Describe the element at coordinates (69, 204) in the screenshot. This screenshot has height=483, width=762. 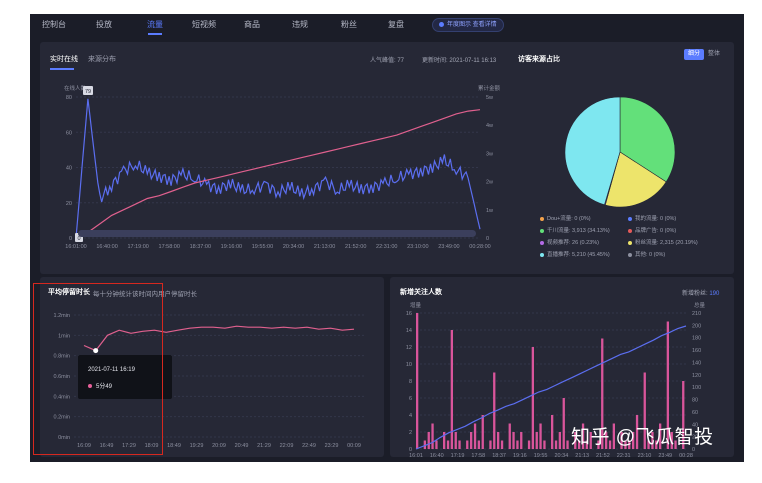
I see `y-left-tick: 20` at that location.